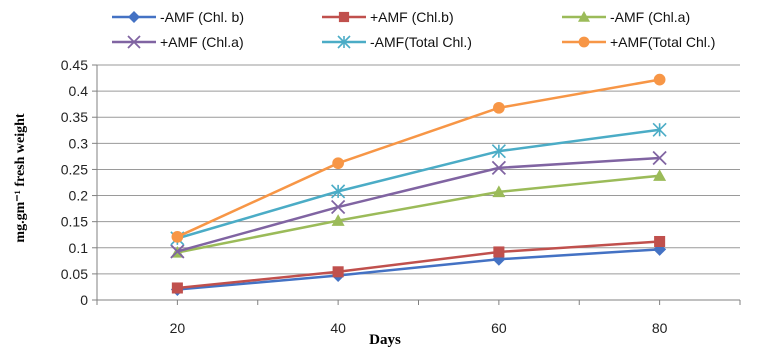  I want to click on y-tick-label: 0.4, so click(79, 91).